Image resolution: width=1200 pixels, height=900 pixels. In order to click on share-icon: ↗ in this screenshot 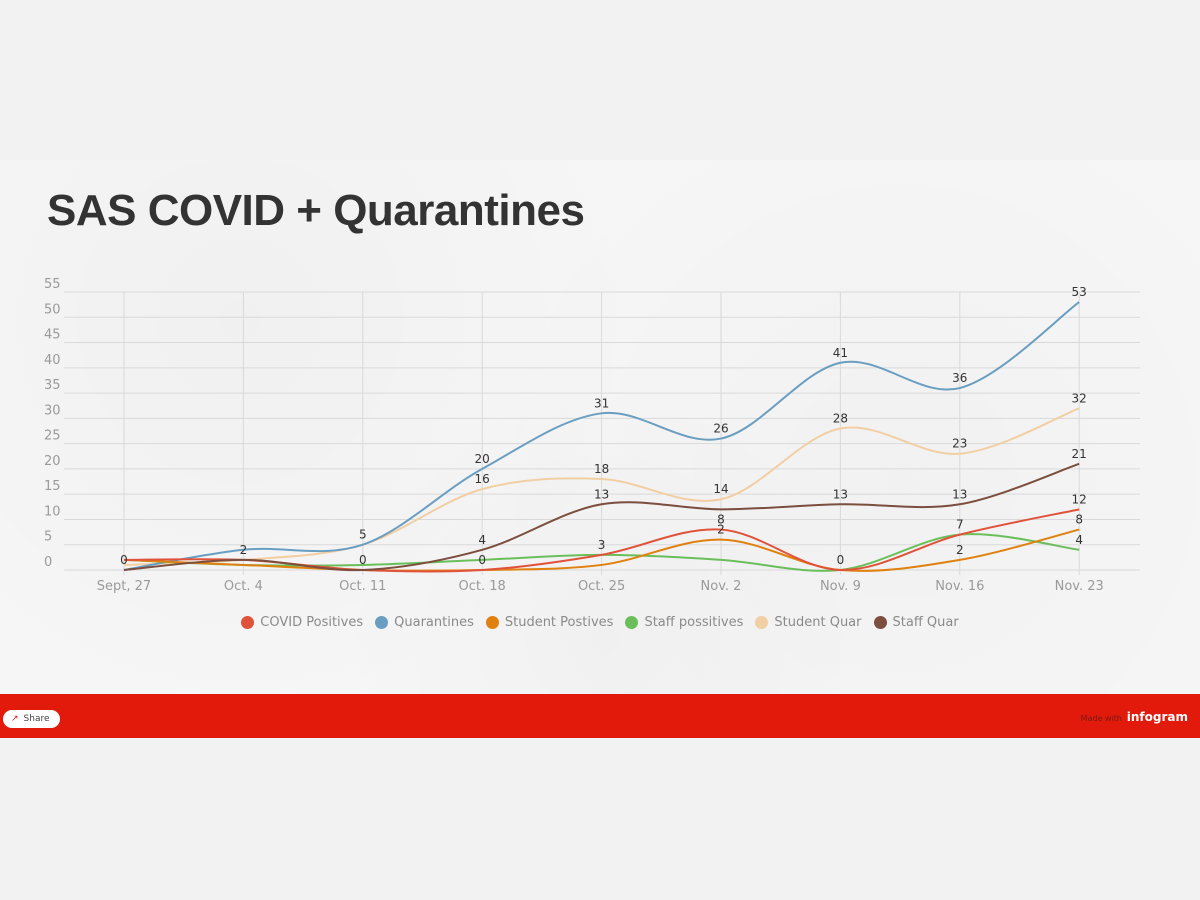, I will do `click(15, 719)`.